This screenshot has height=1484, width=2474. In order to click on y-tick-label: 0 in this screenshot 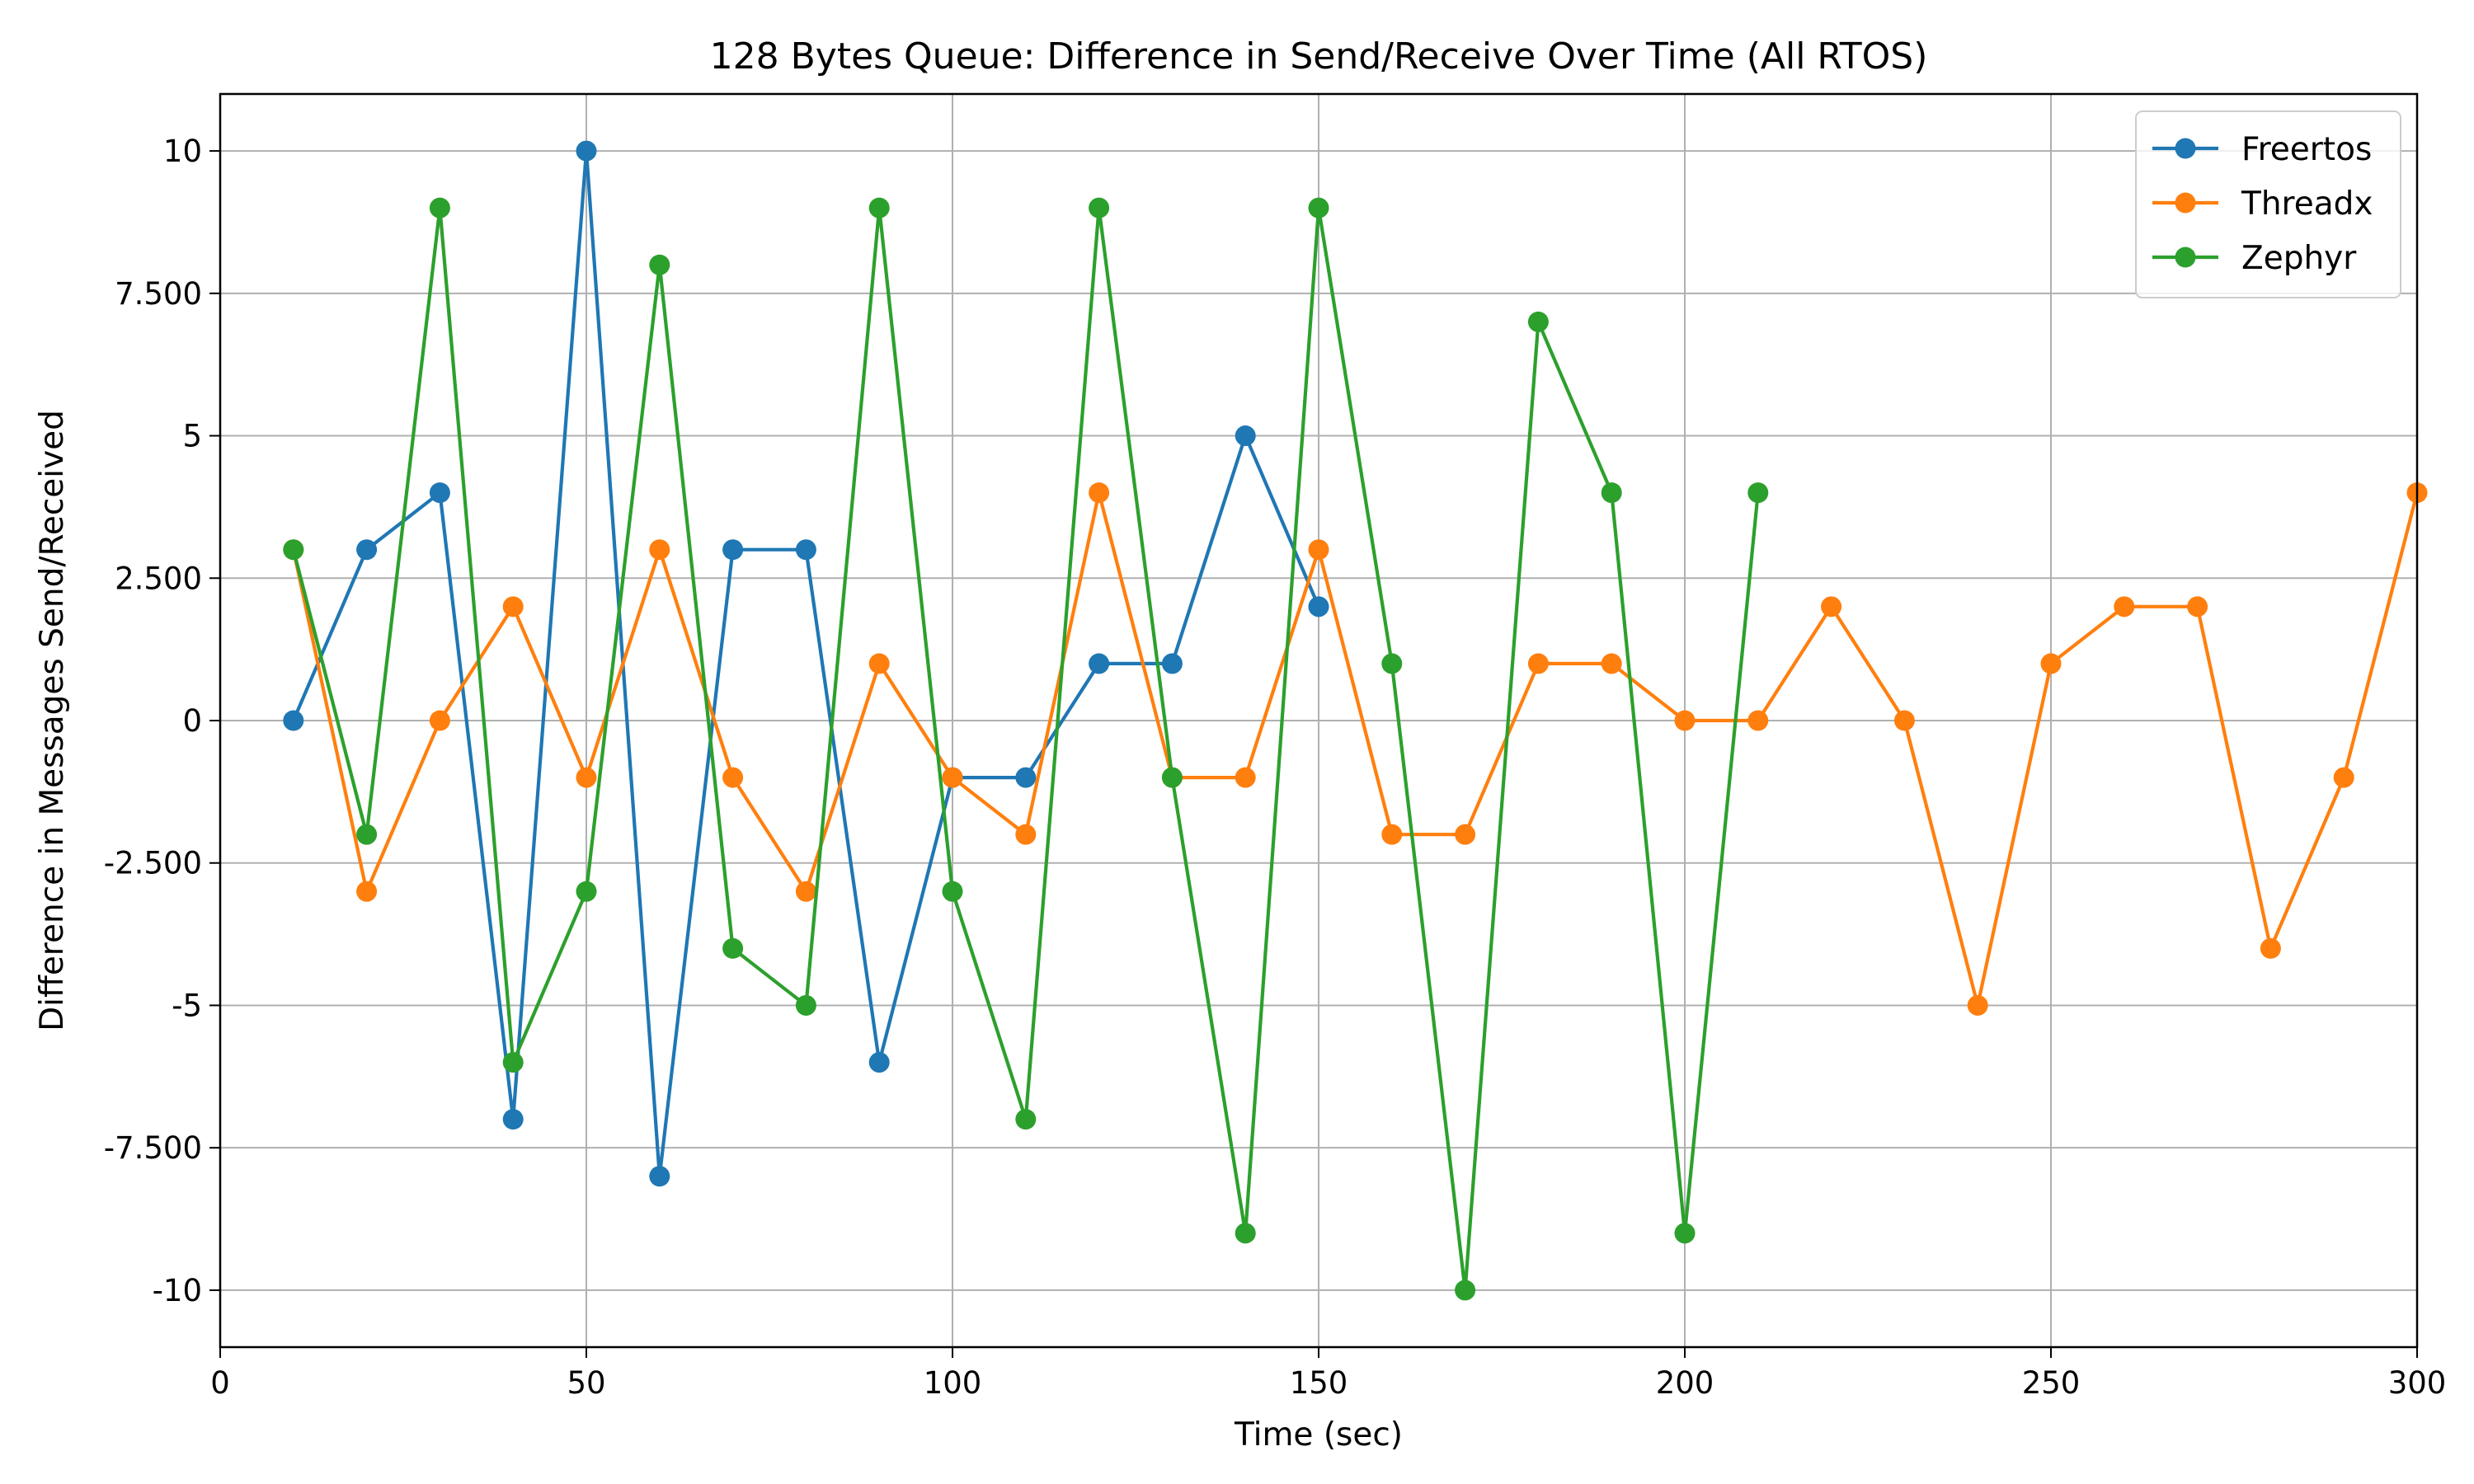, I will do `click(192, 721)`.